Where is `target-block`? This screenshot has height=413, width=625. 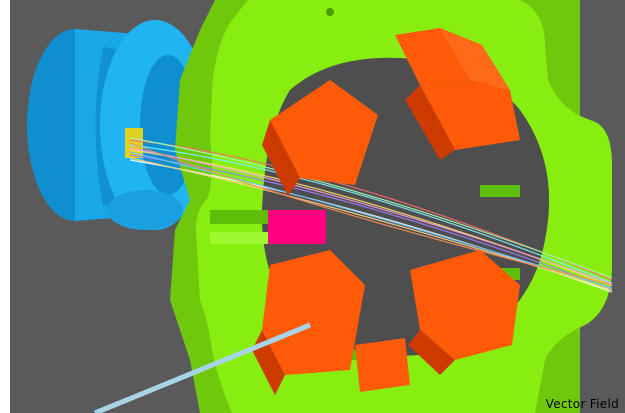 target-block is located at coordinates (297, 227).